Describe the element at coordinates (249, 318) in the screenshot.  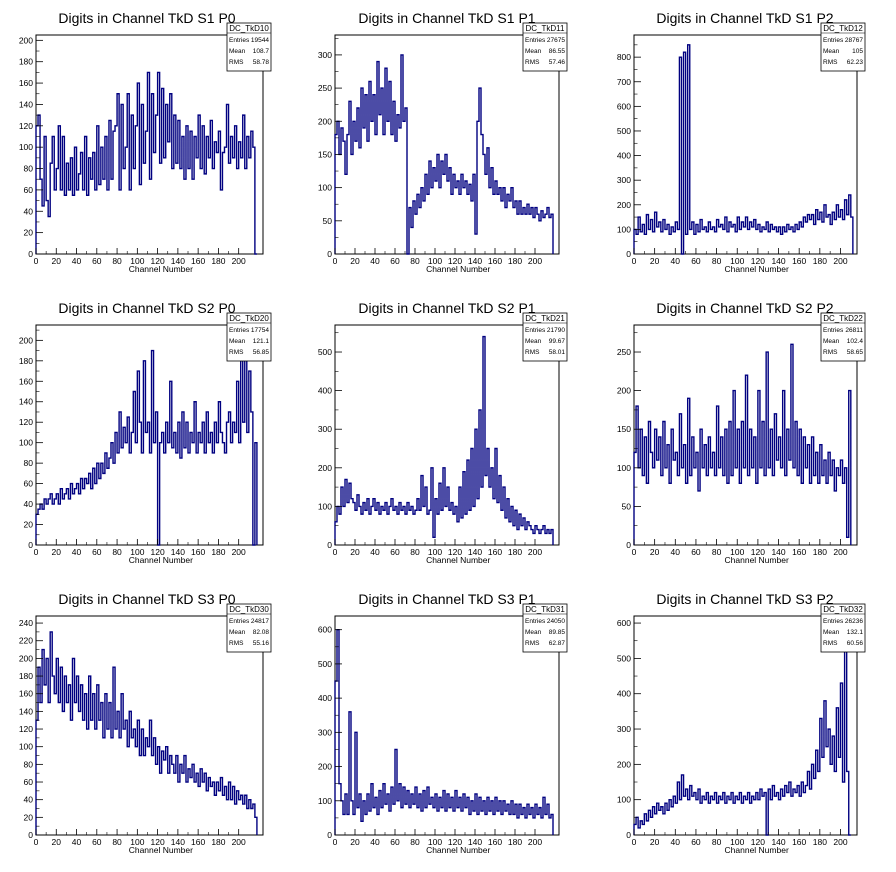
I see `stats-histogram-name: DC_TkD20` at that location.